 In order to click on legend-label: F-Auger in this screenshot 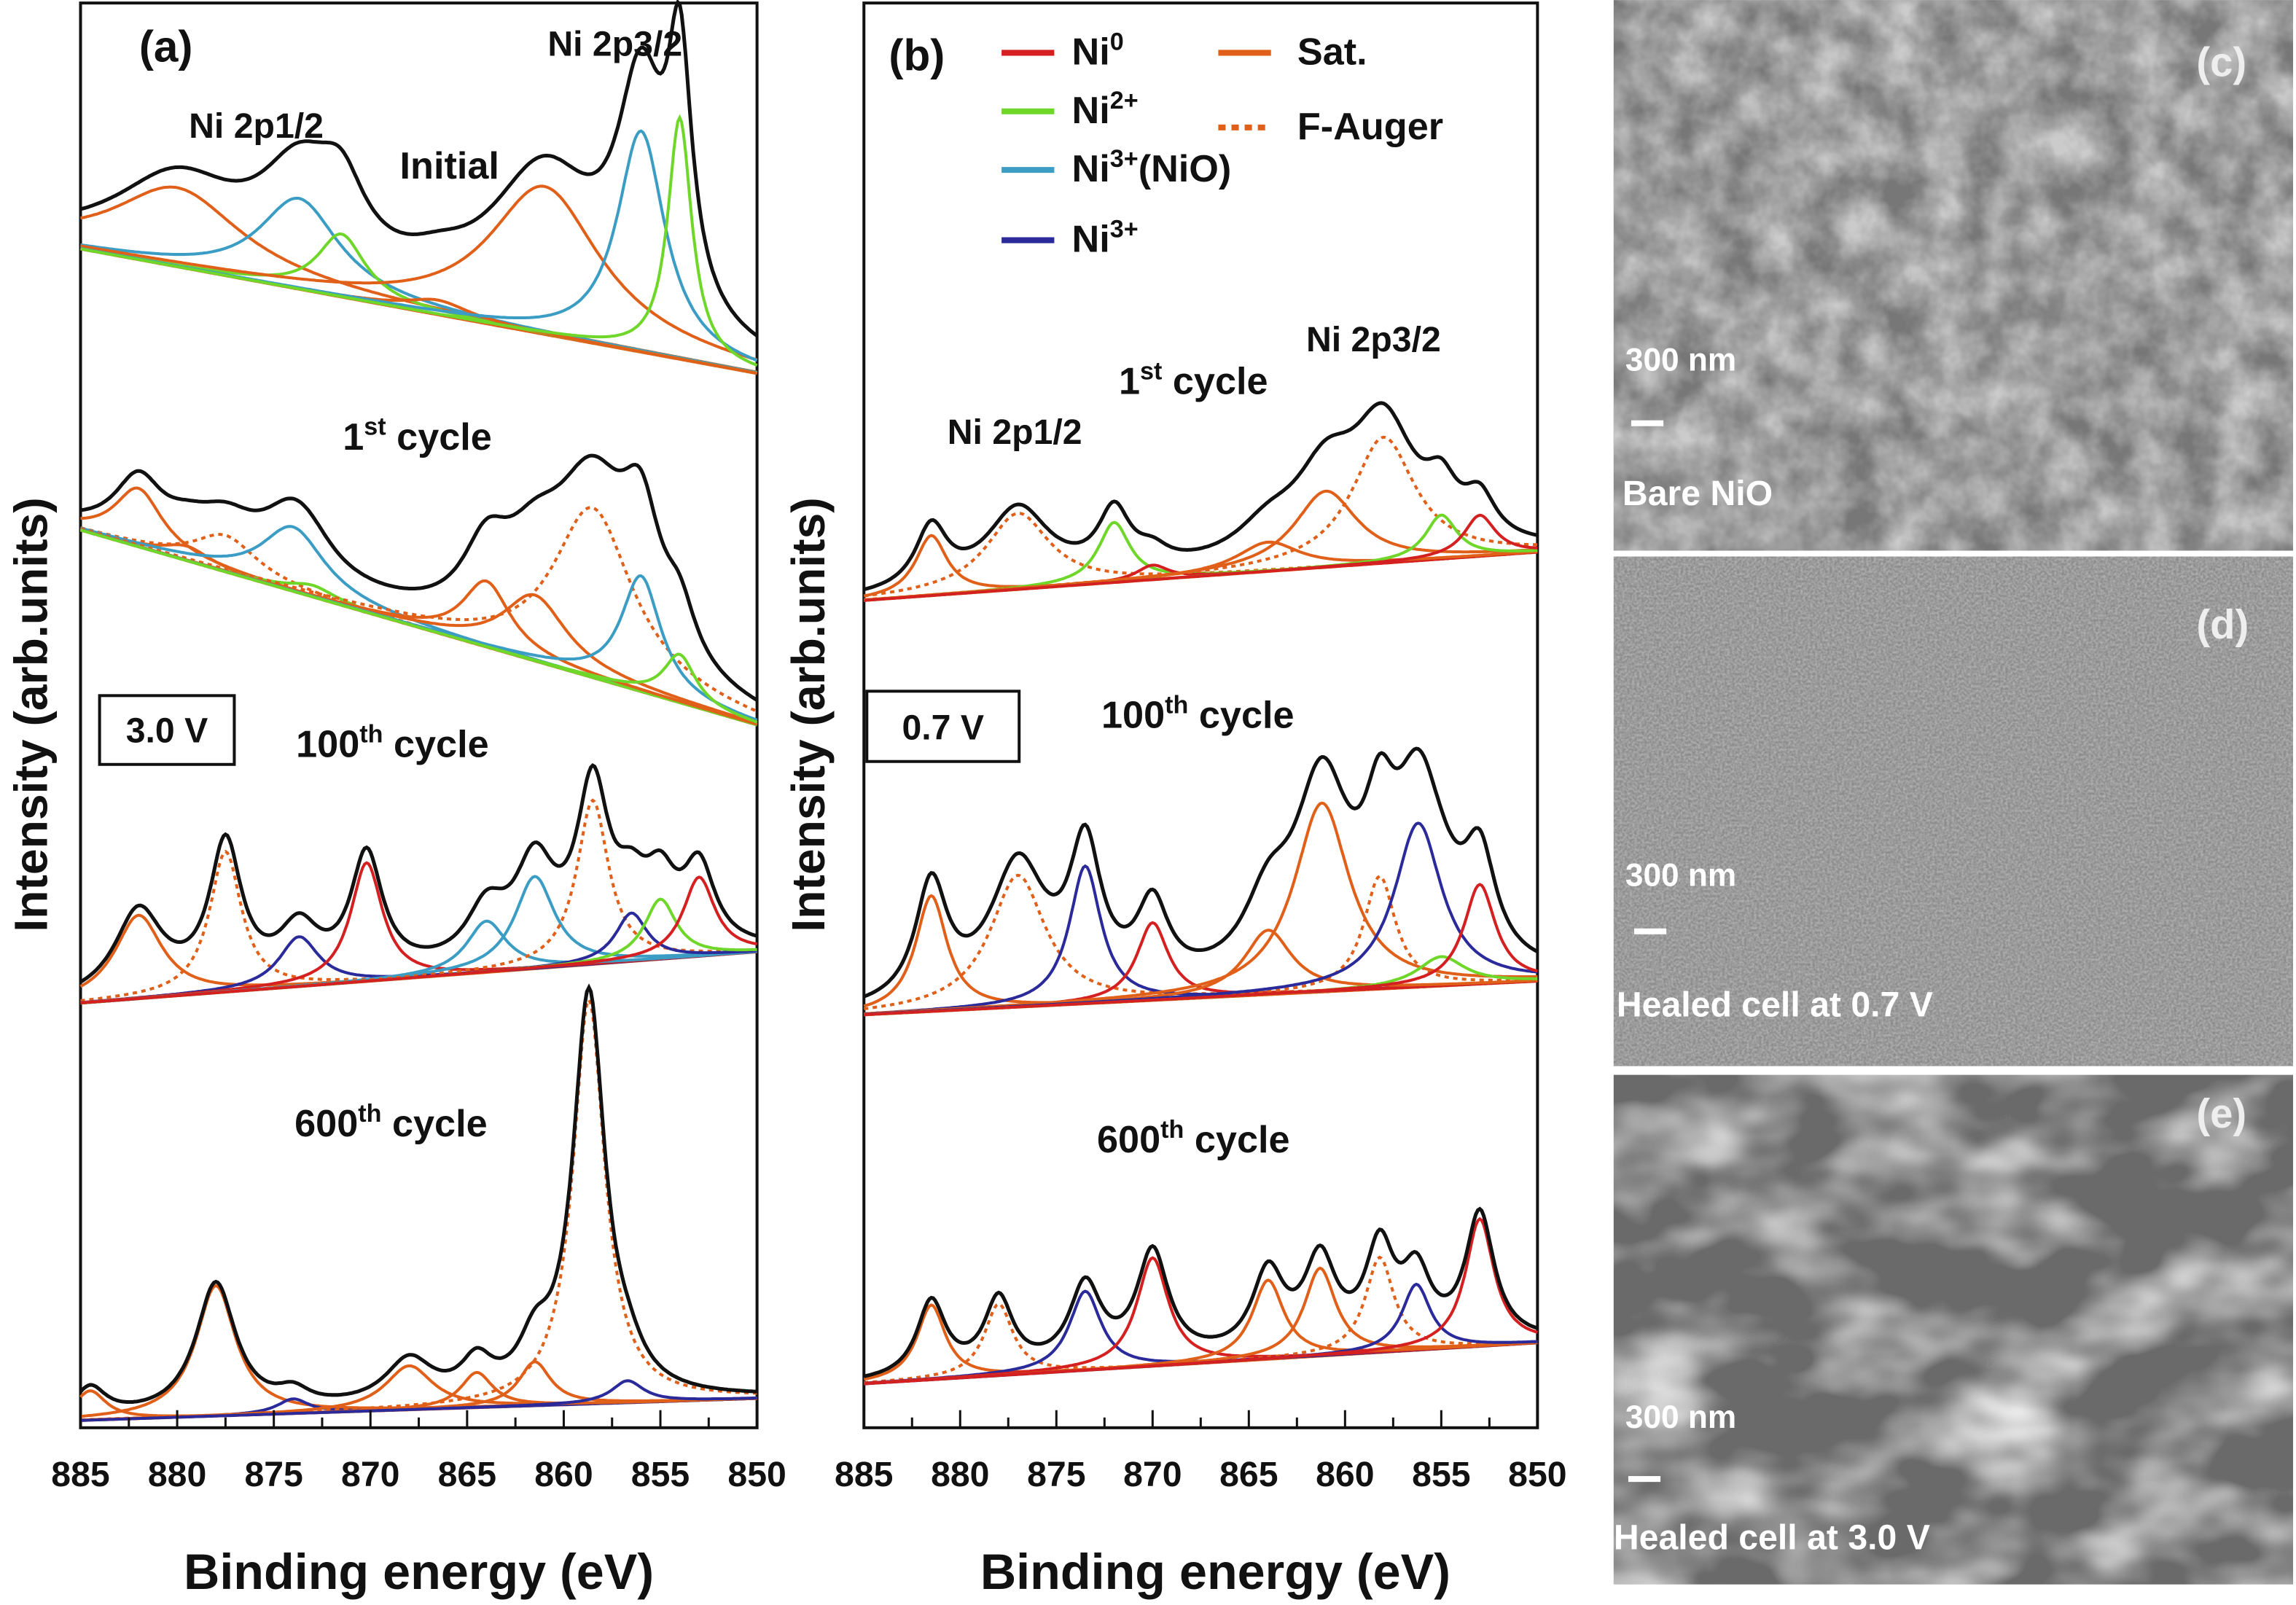, I will do `click(1370, 127)`.